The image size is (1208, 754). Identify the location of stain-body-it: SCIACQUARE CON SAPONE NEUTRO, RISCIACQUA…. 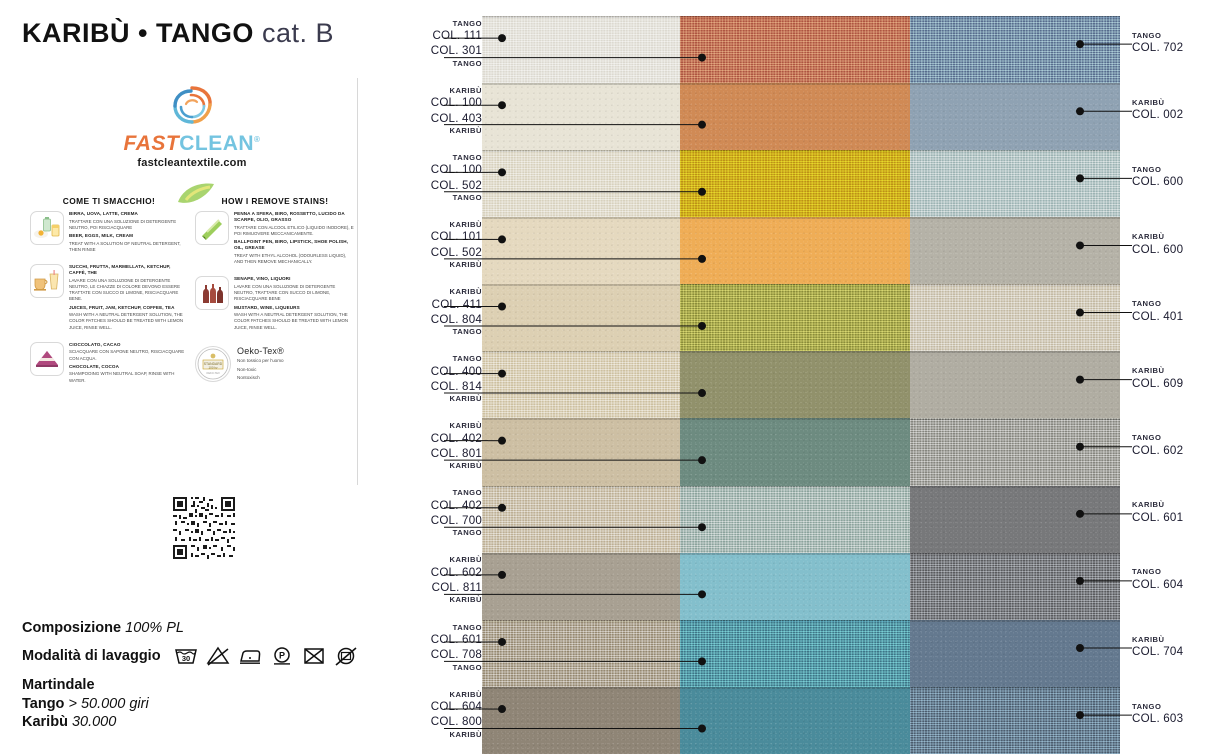
(127, 355).